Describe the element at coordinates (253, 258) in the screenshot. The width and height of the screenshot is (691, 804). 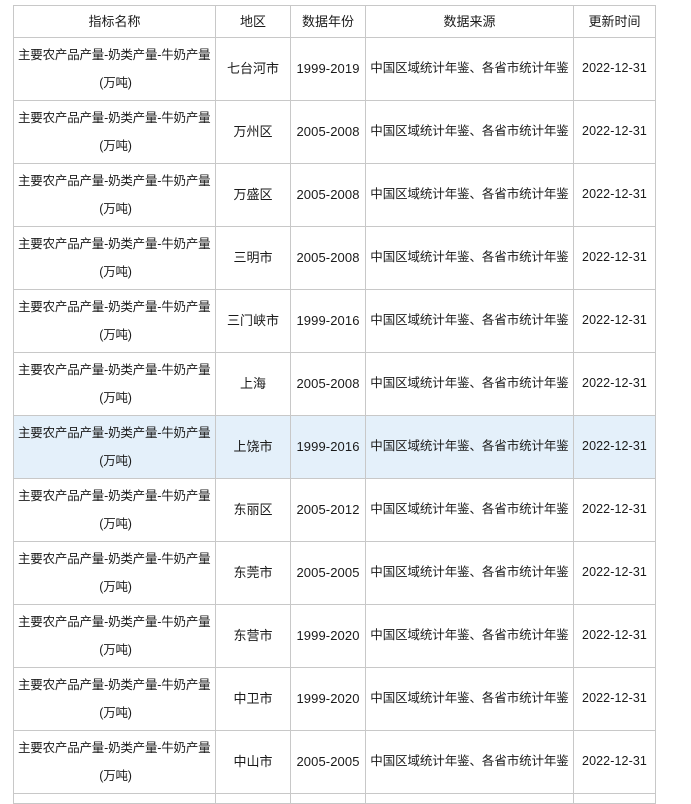
I see `cell-region: 三明市` at that location.